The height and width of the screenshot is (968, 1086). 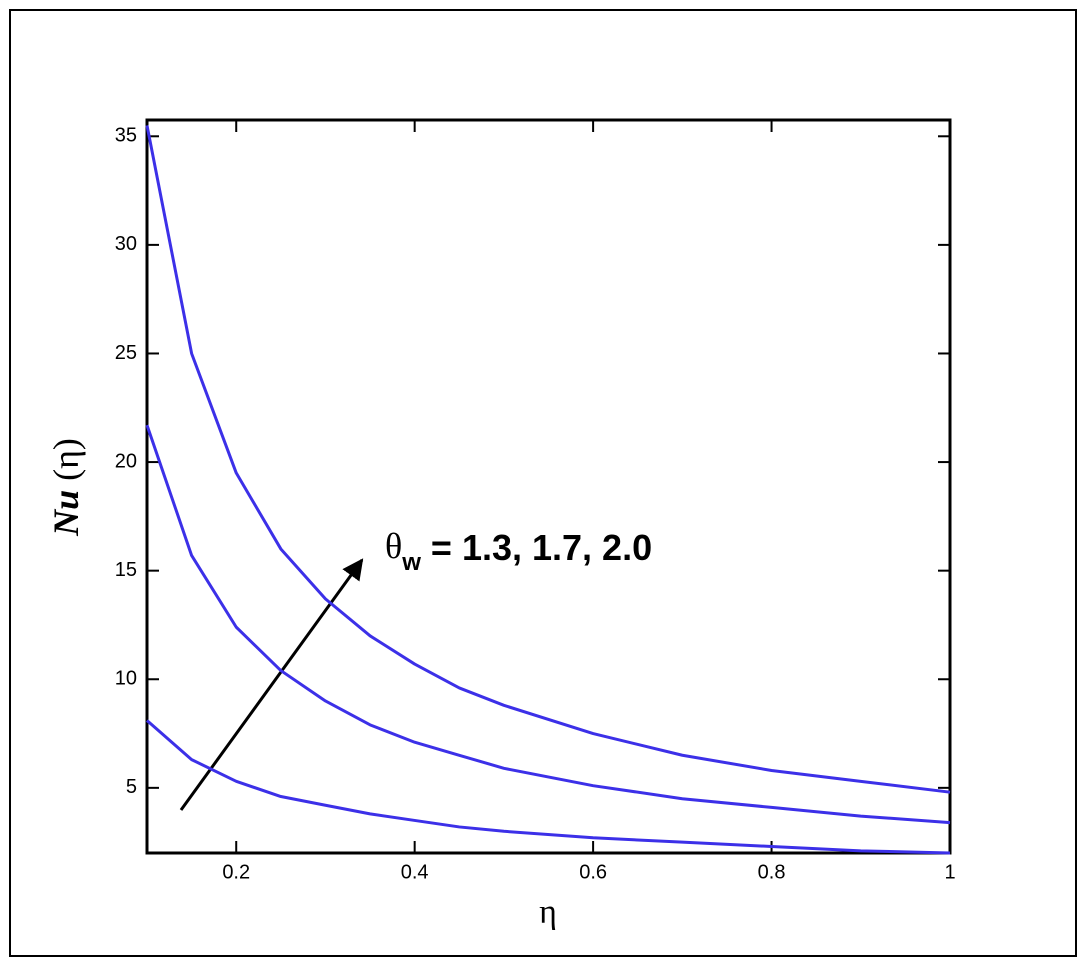 I want to click on y-tick-label: 15, so click(x=126, y=570).